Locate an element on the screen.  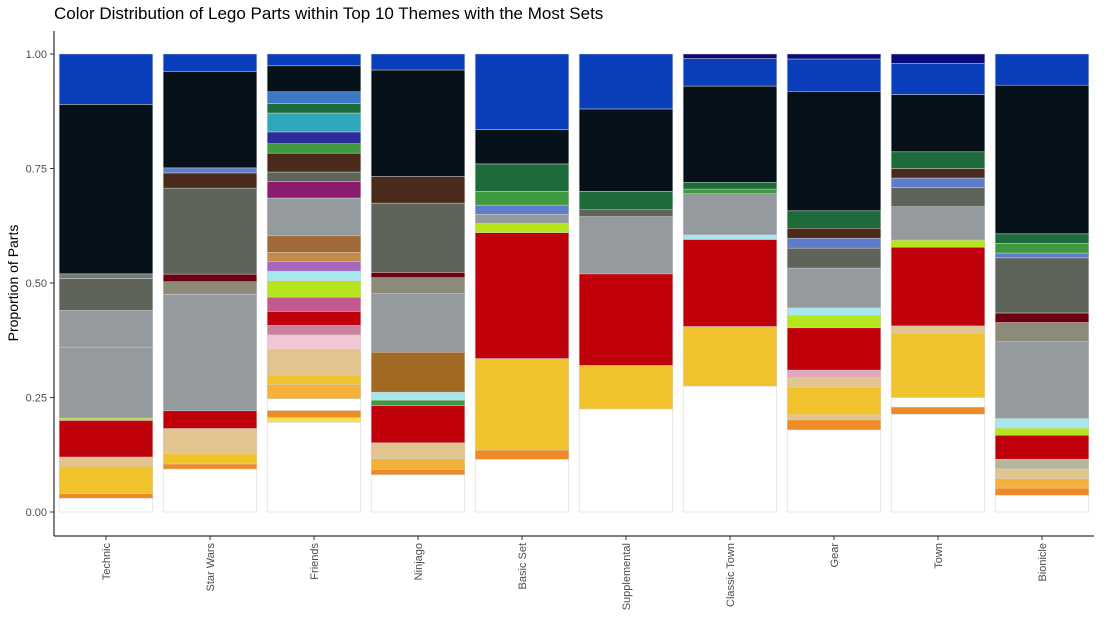
x-tick-label: Ninjago is located at coordinates (419, 561).